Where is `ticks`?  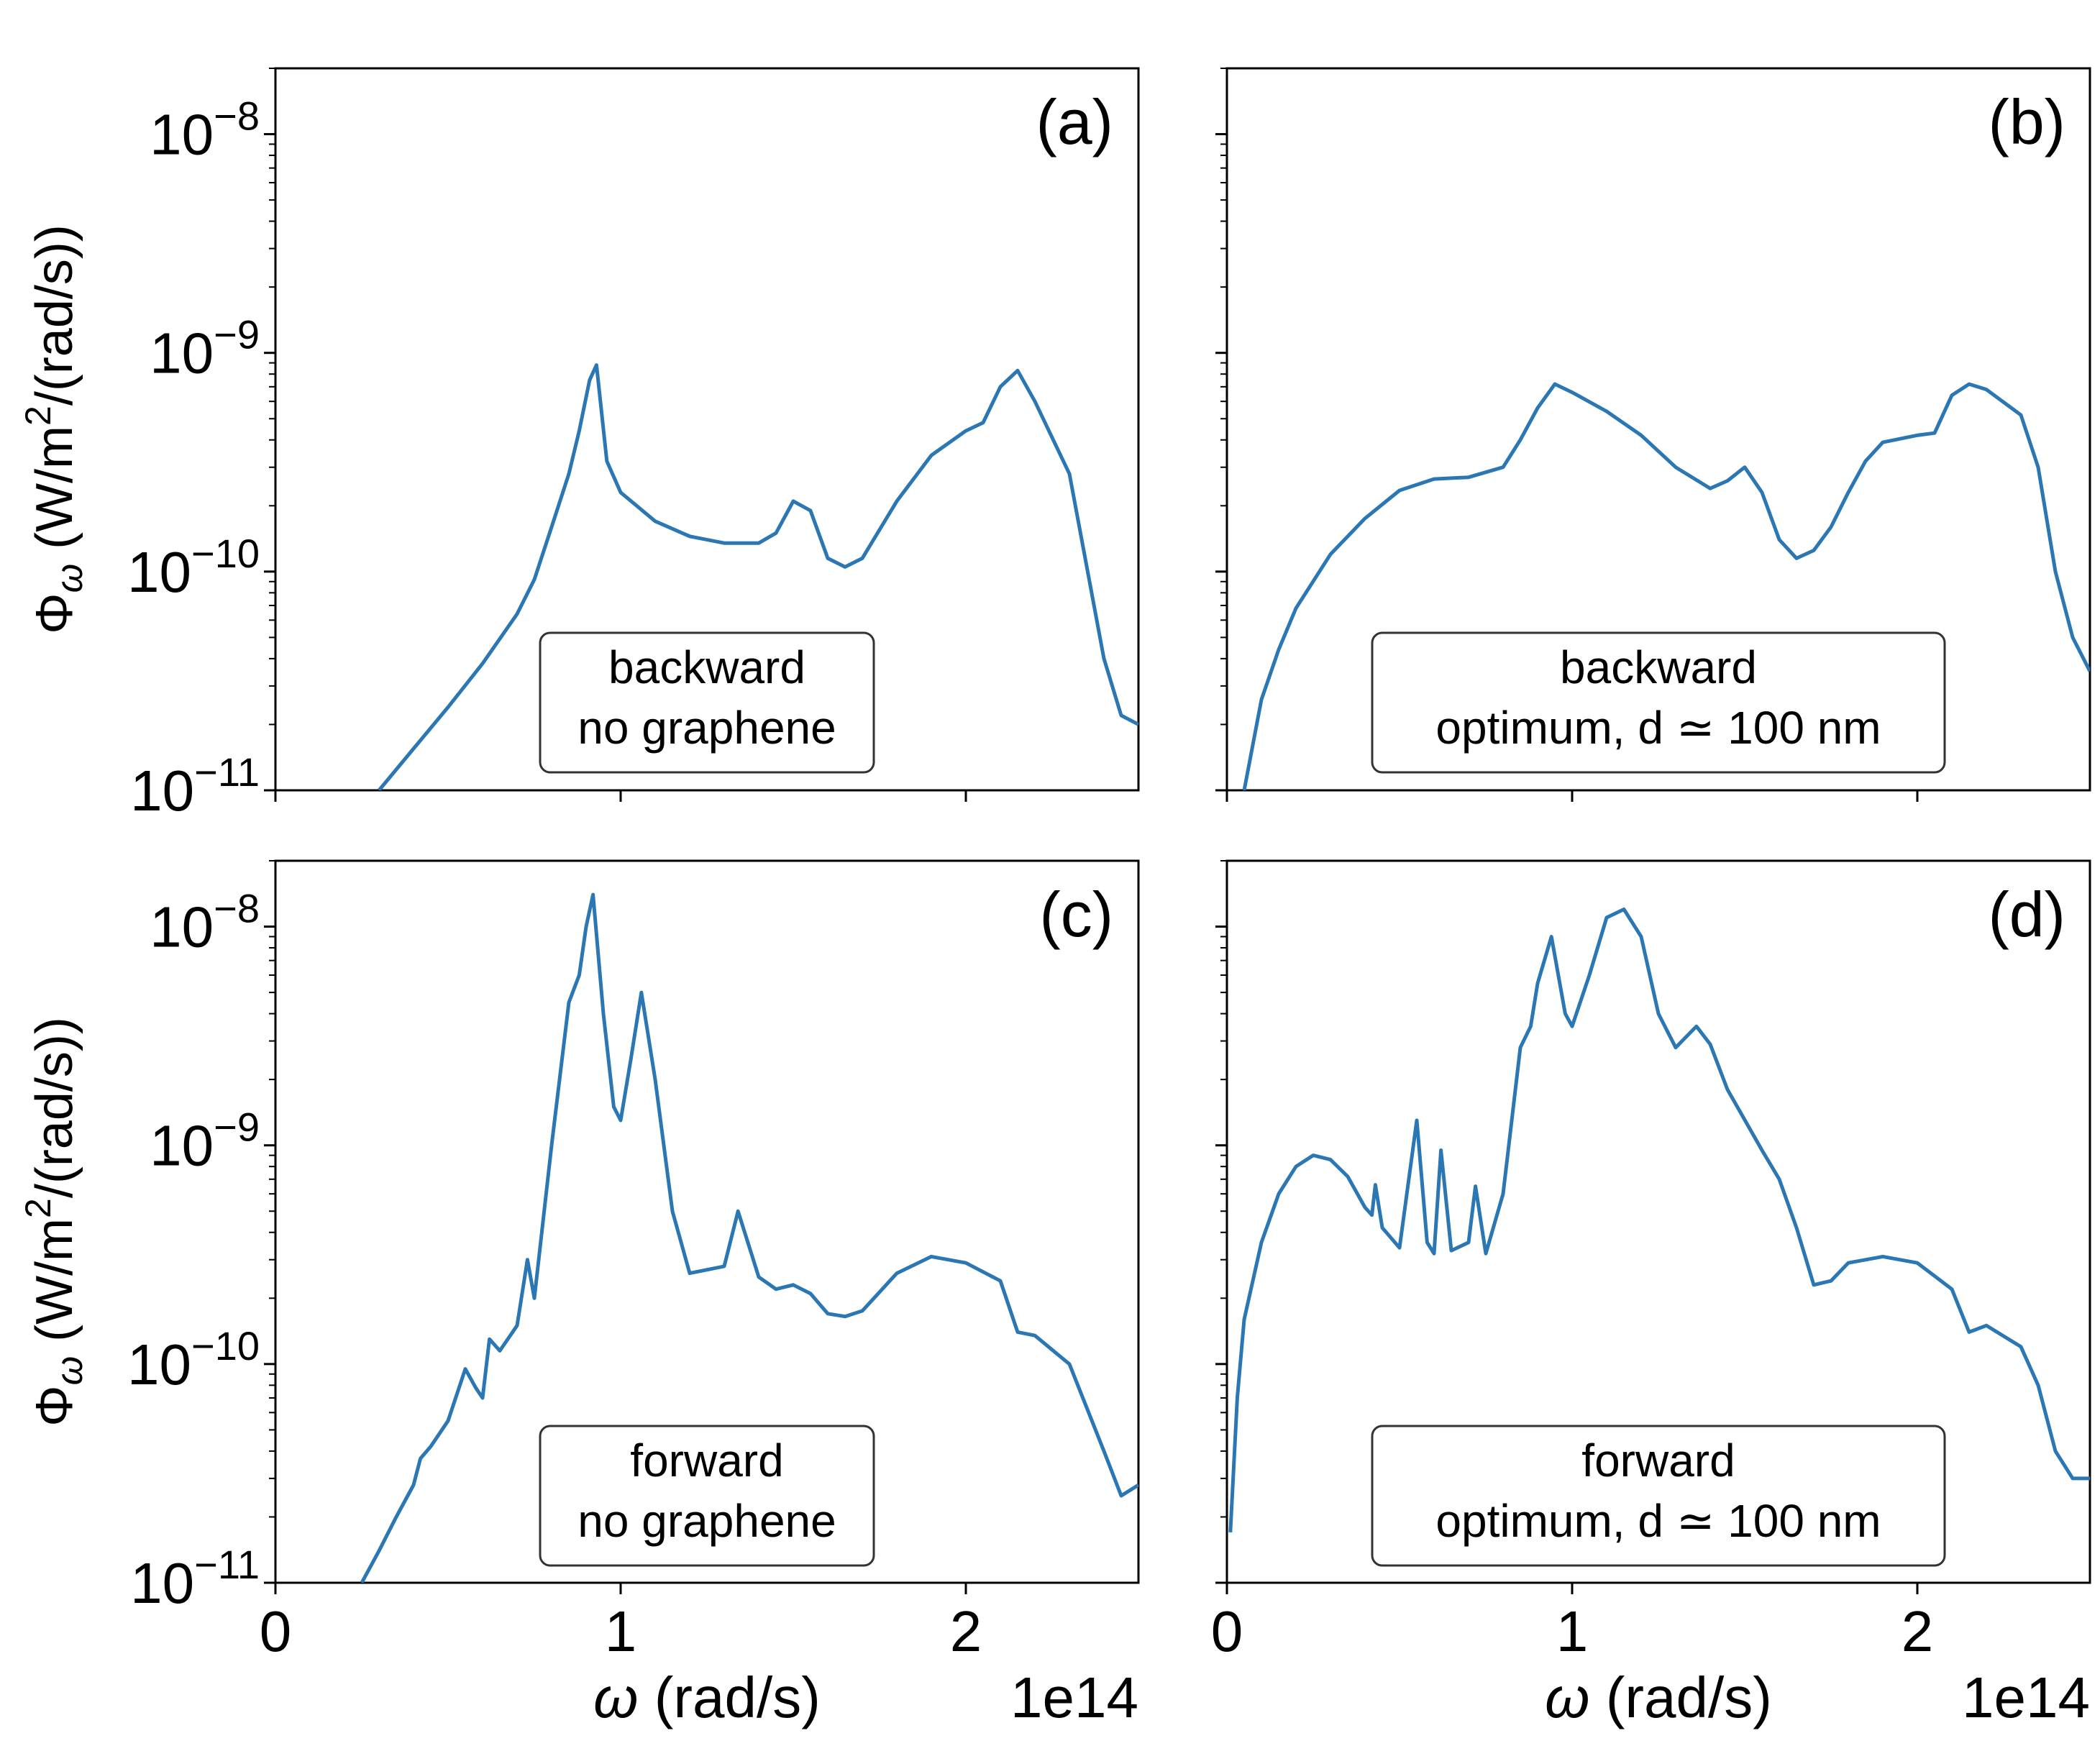 ticks is located at coordinates (1567, 435).